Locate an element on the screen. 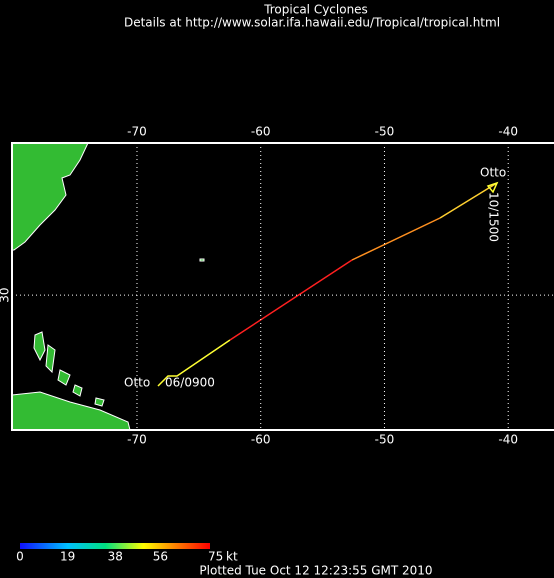 The height and width of the screenshot is (578, 554). colorbar-unit: kt is located at coordinates (232, 557).